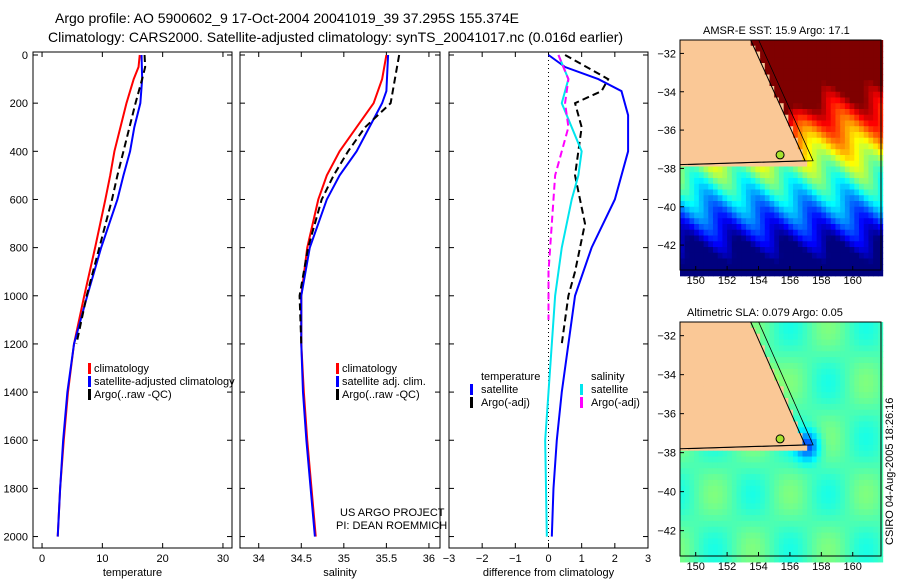  I want to click on map-frame, so click(780, 155).